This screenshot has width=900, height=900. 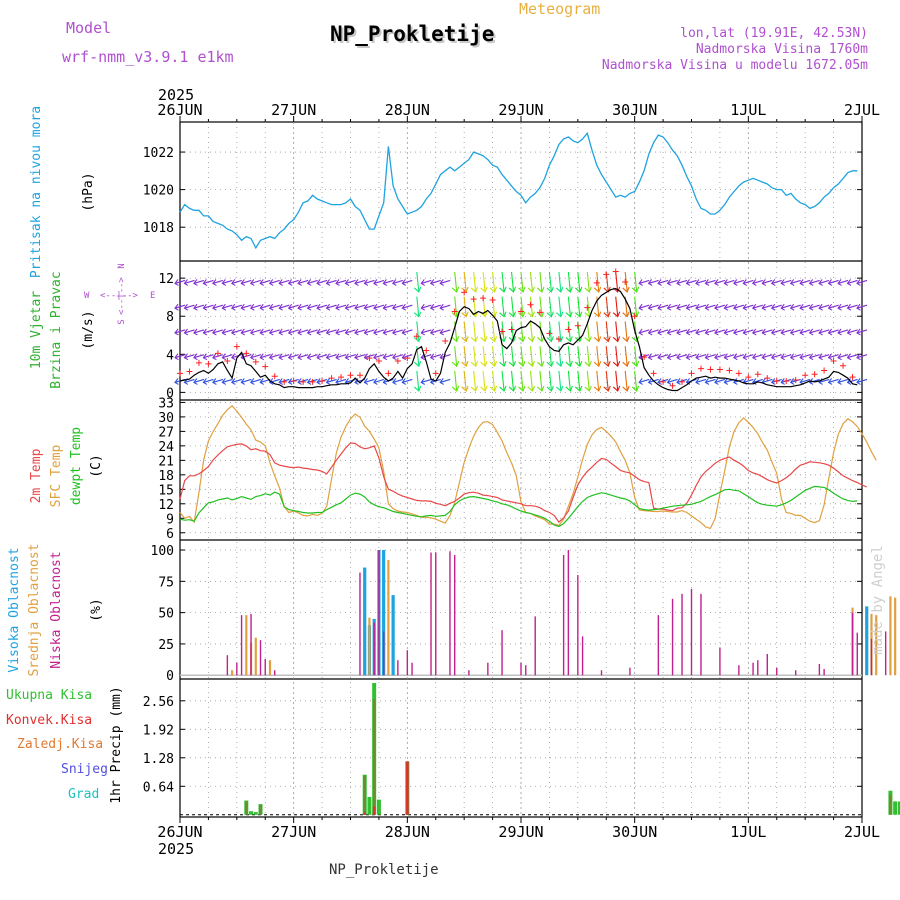 I want to click on total-precip-bar, so click(x=251, y=813).